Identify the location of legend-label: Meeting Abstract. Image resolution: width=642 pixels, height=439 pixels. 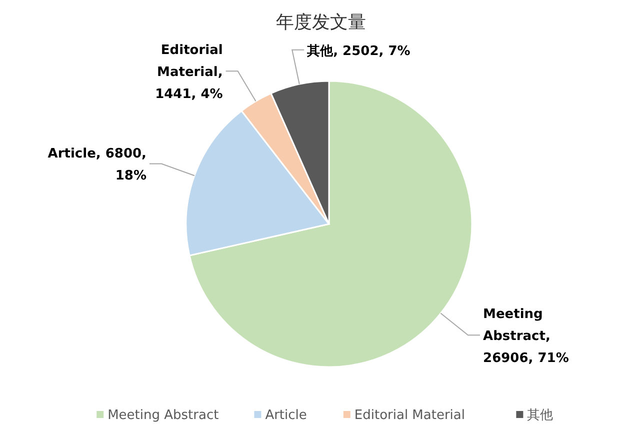
(163, 415).